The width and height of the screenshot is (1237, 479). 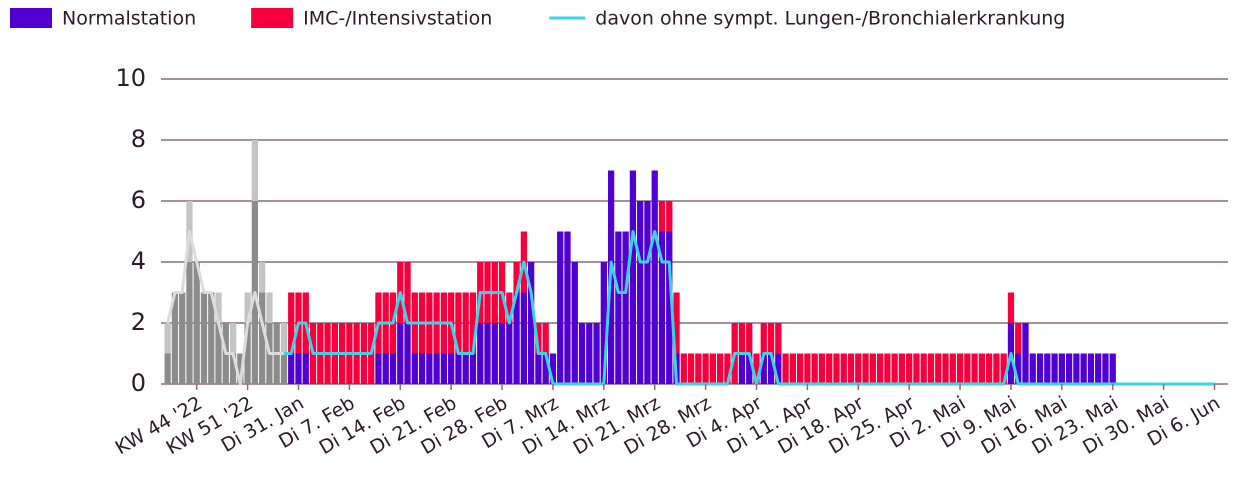 I want to click on y-tick-label: 0, so click(x=138, y=383).